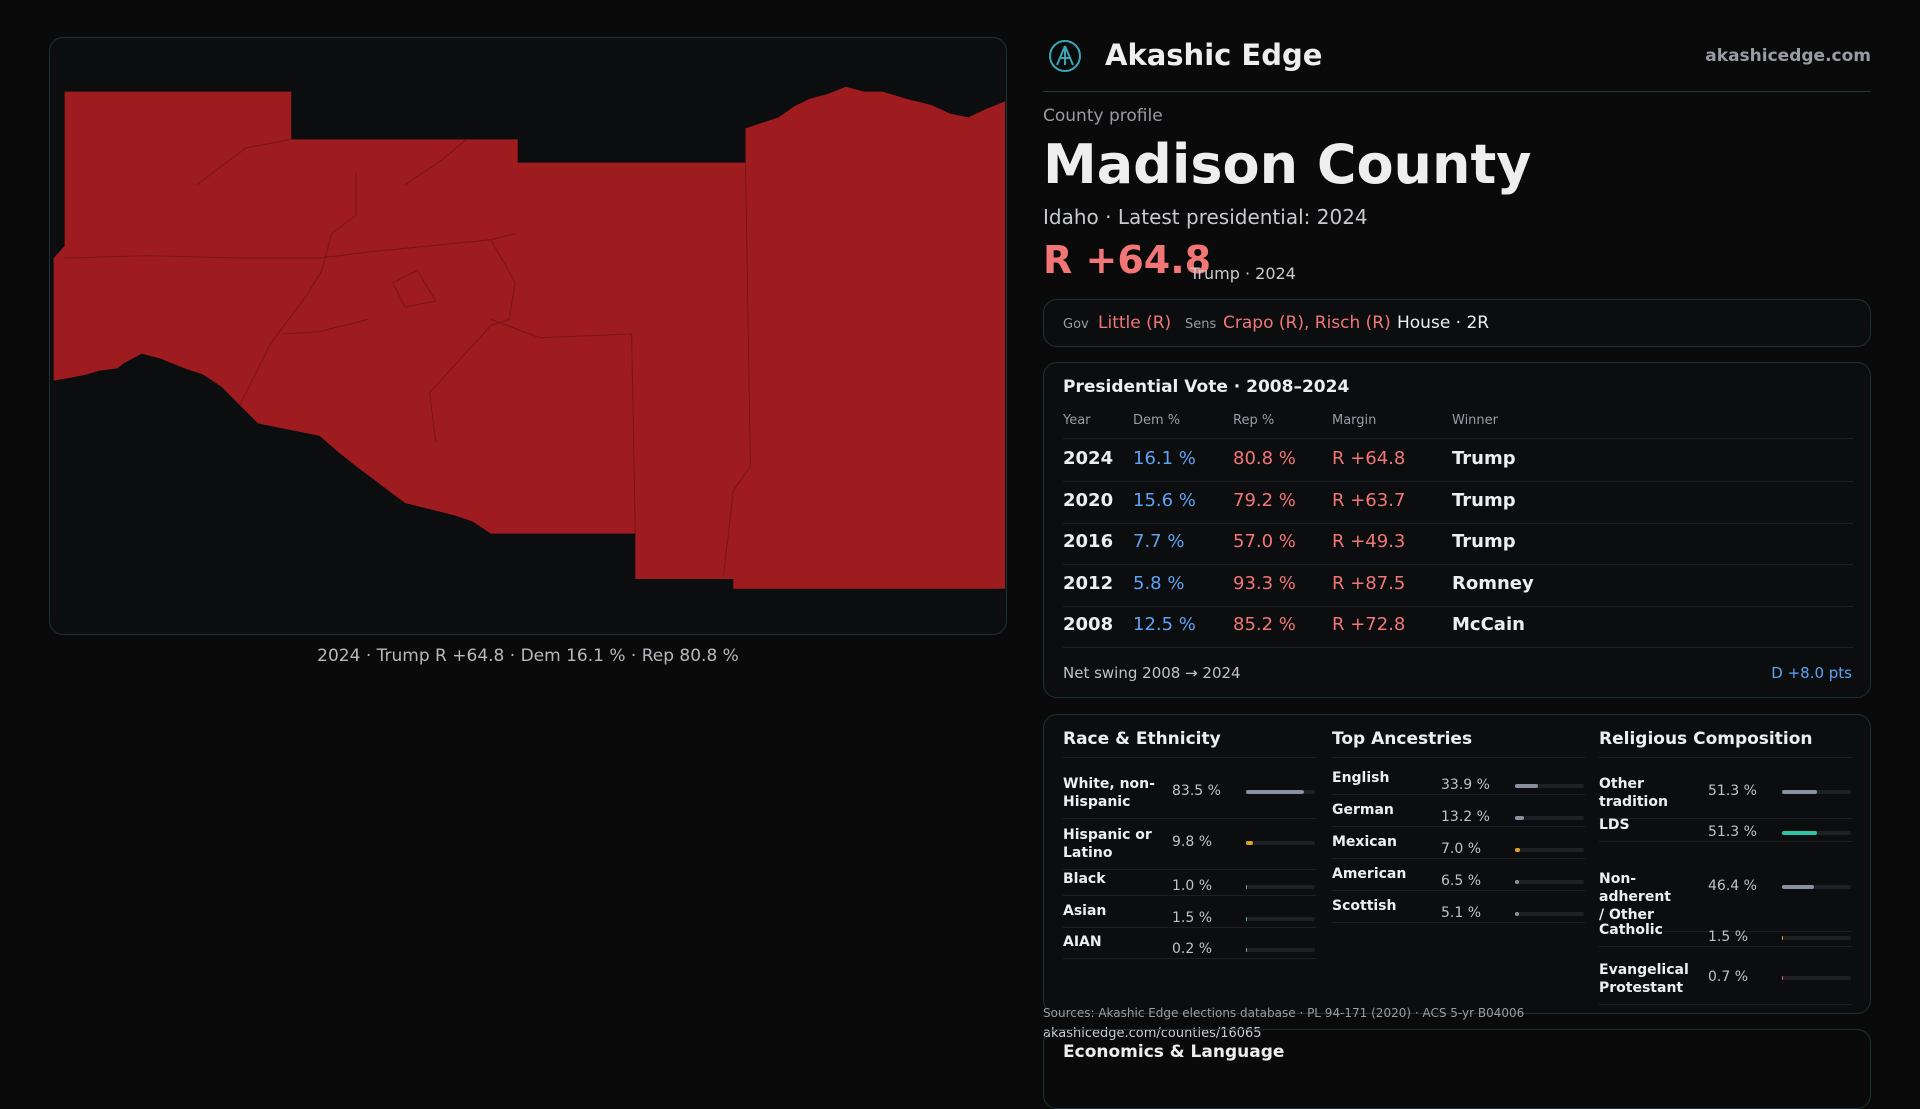 This screenshot has width=1920, height=1109. I want to click on divider, so click(1457, 91).